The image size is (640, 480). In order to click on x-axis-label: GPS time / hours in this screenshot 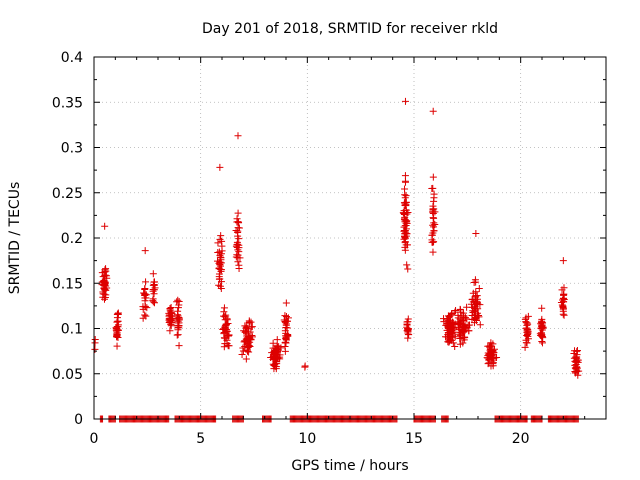, I will do `click(349, 466)`.